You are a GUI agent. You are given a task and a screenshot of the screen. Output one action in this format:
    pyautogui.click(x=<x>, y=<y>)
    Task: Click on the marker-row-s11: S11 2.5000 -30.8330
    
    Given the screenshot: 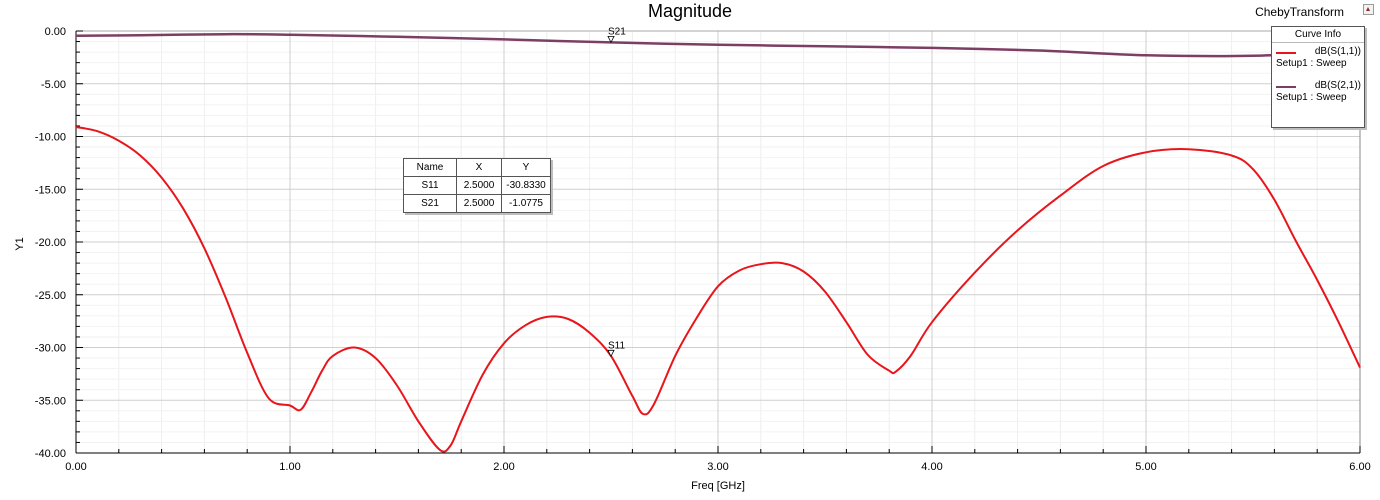 What is the action you would take?
    pyautogui.click(x=477, y=185)
    